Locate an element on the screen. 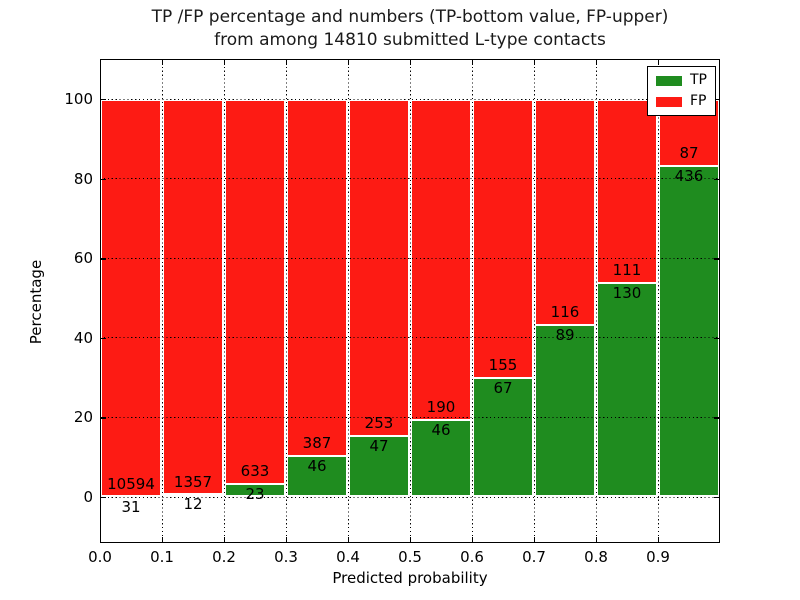 This screenshot has width=800, height=600. bar-label-tp: 23 is located at coordinates (255, 494).